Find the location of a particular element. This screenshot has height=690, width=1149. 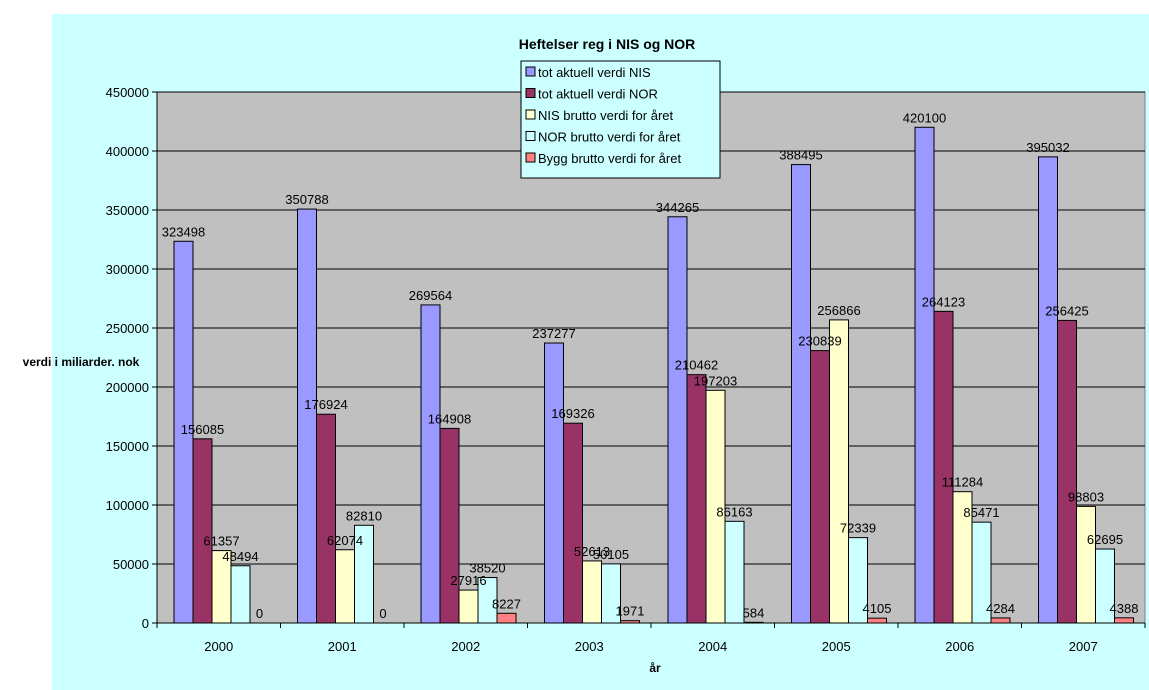

data-label: 38520 is located at coordinates (487, 568).